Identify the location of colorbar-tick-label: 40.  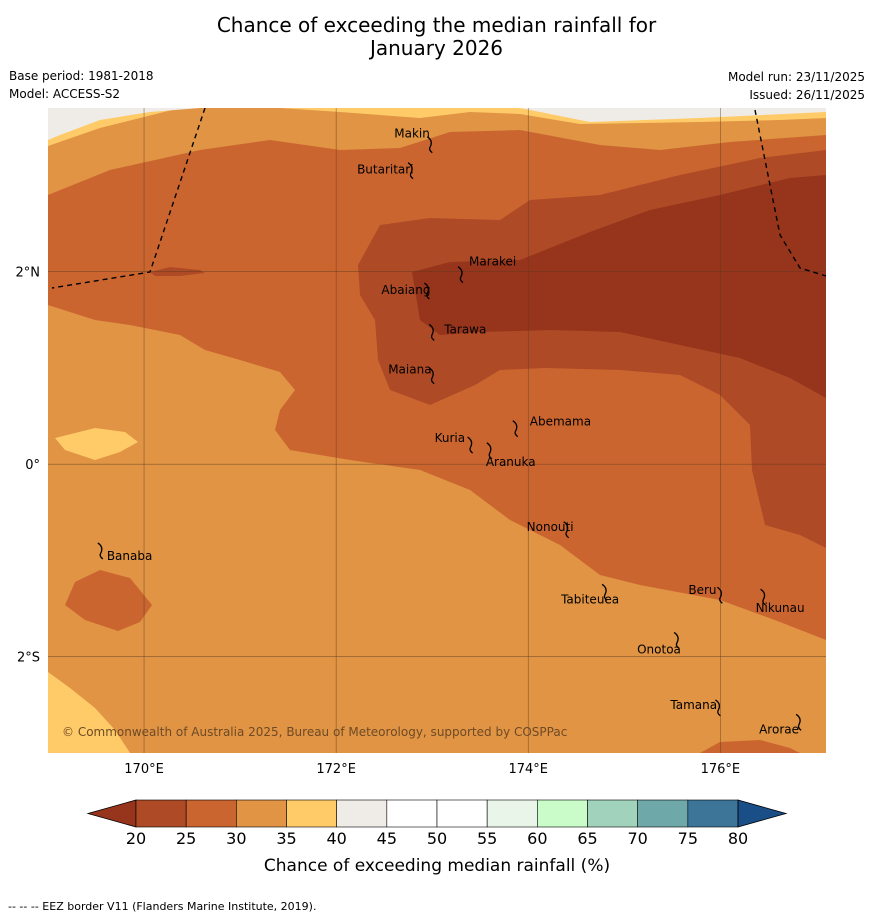
(336, 838).